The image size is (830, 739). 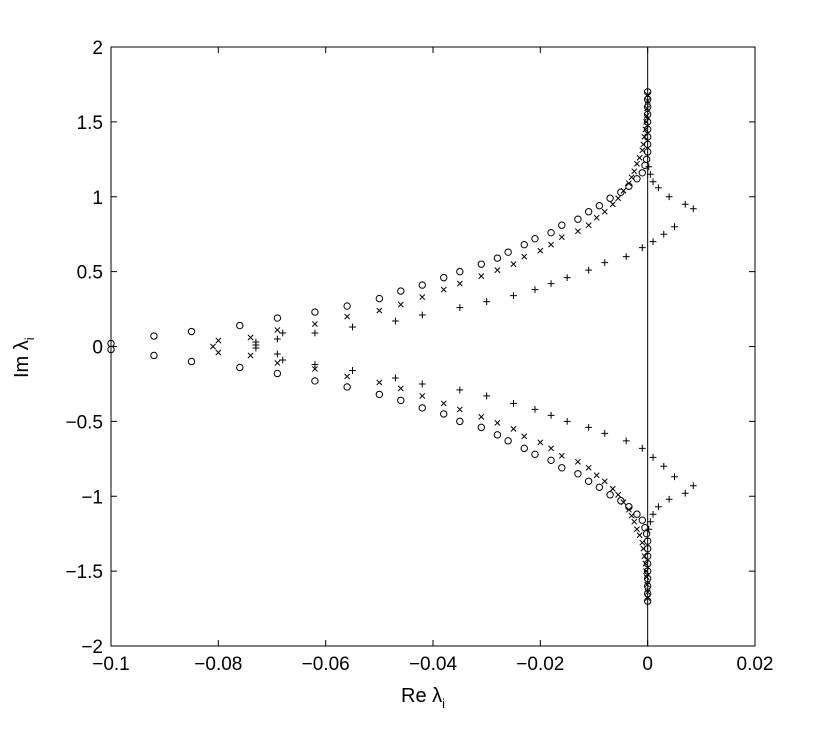 What do you see at coordinates (97, 348) in the screenshot?
I see `y-tick-label: 0` at bounding box center [97, 348].